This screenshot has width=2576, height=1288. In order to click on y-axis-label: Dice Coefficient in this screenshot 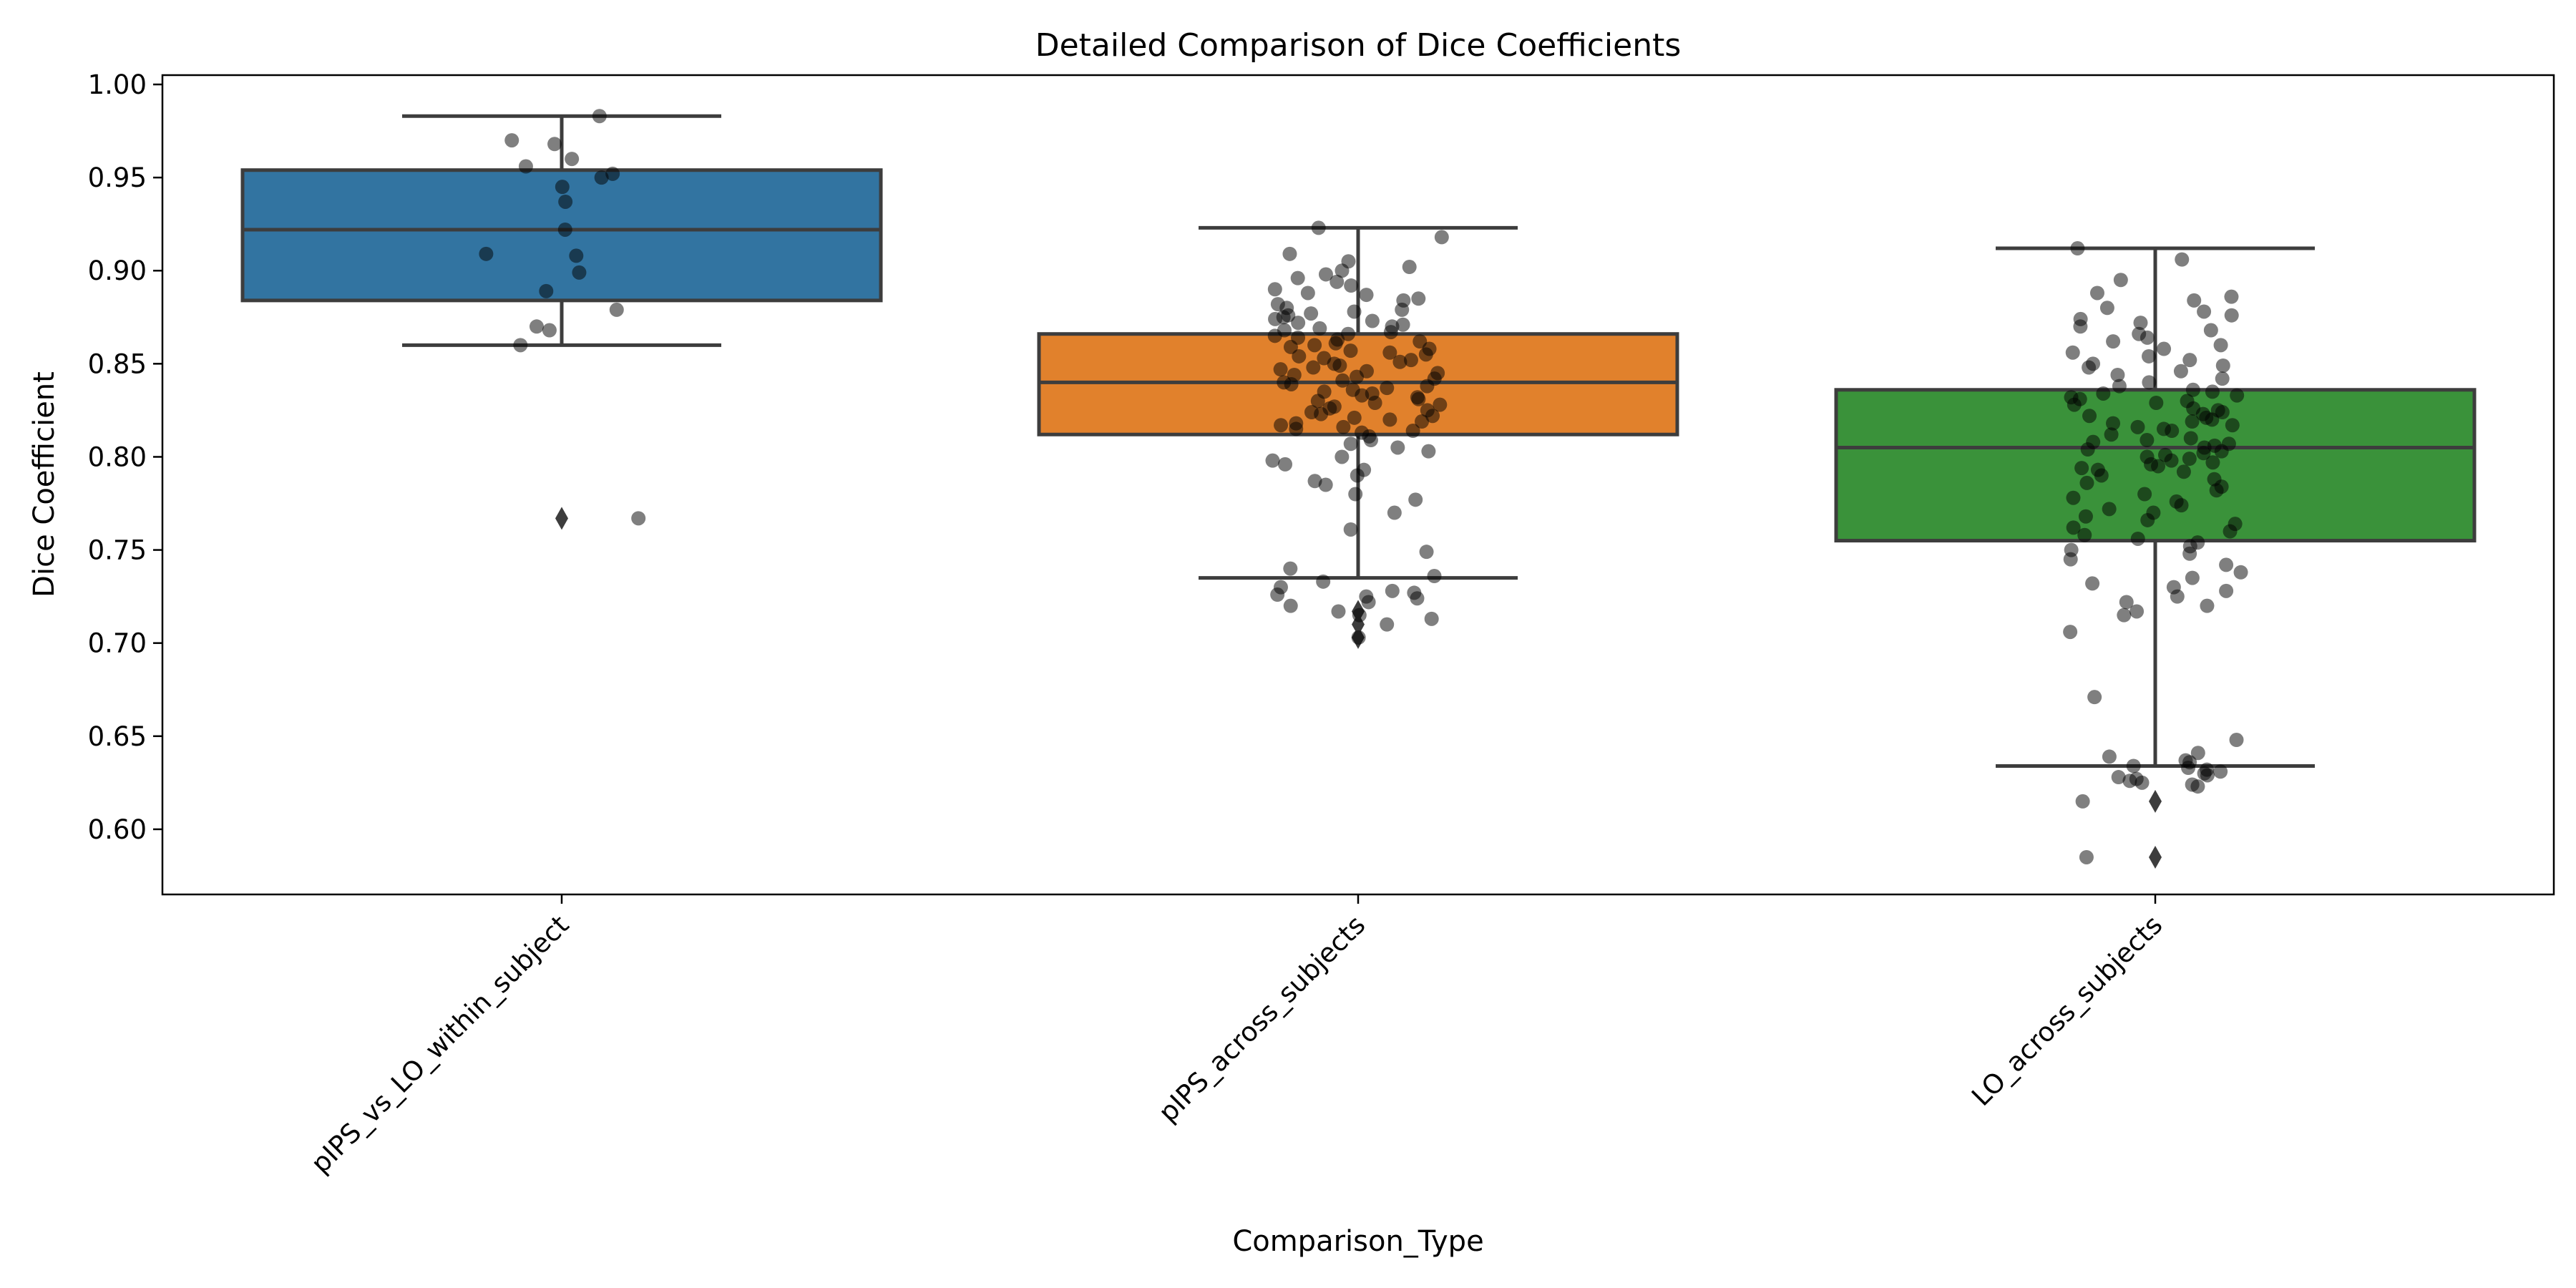, I will do `click(44, 484)`.